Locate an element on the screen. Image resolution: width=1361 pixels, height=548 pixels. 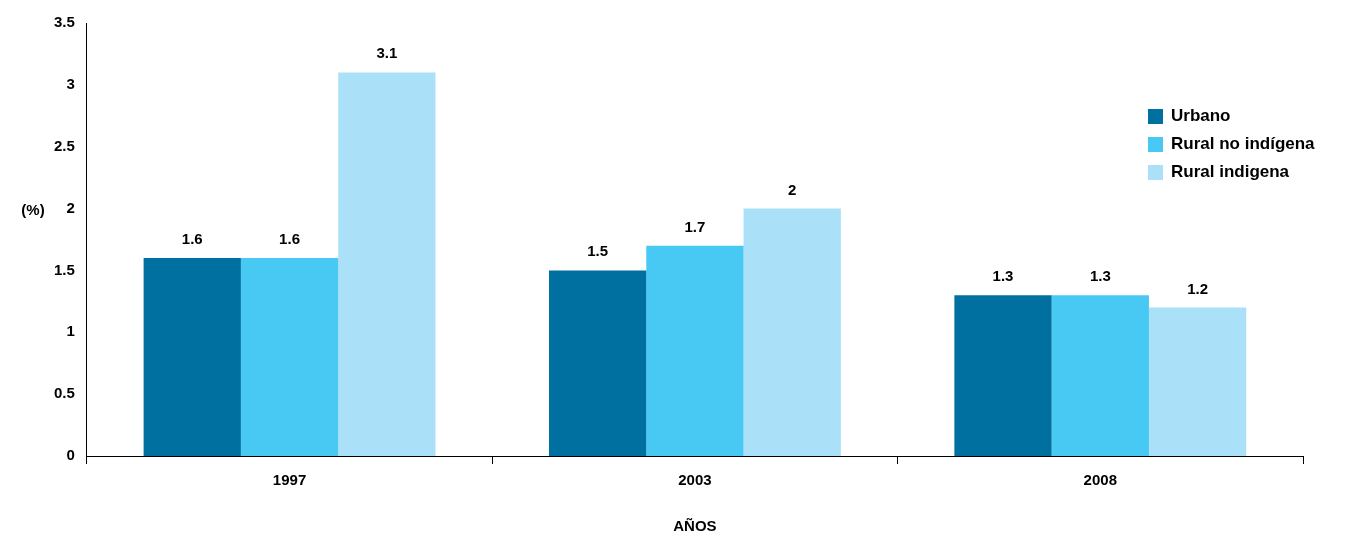
x-tick-label: 1997 is located at coordinates (289, 480).